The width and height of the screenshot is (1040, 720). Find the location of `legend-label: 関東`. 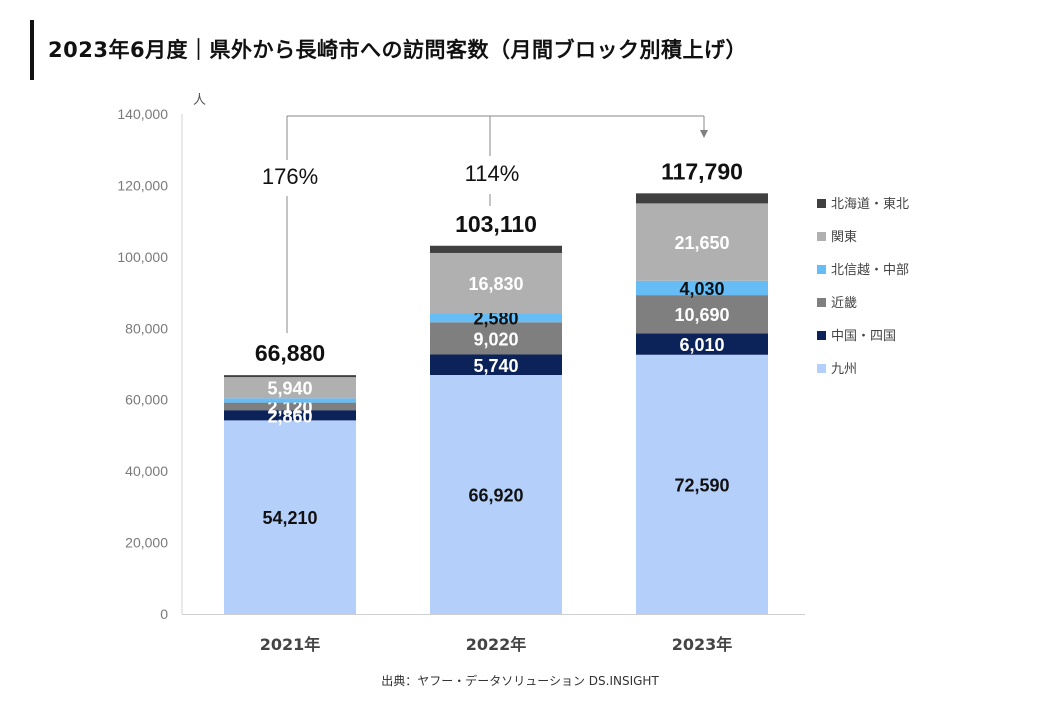

legend-label: 関東 is located at coordinates (844, 237).